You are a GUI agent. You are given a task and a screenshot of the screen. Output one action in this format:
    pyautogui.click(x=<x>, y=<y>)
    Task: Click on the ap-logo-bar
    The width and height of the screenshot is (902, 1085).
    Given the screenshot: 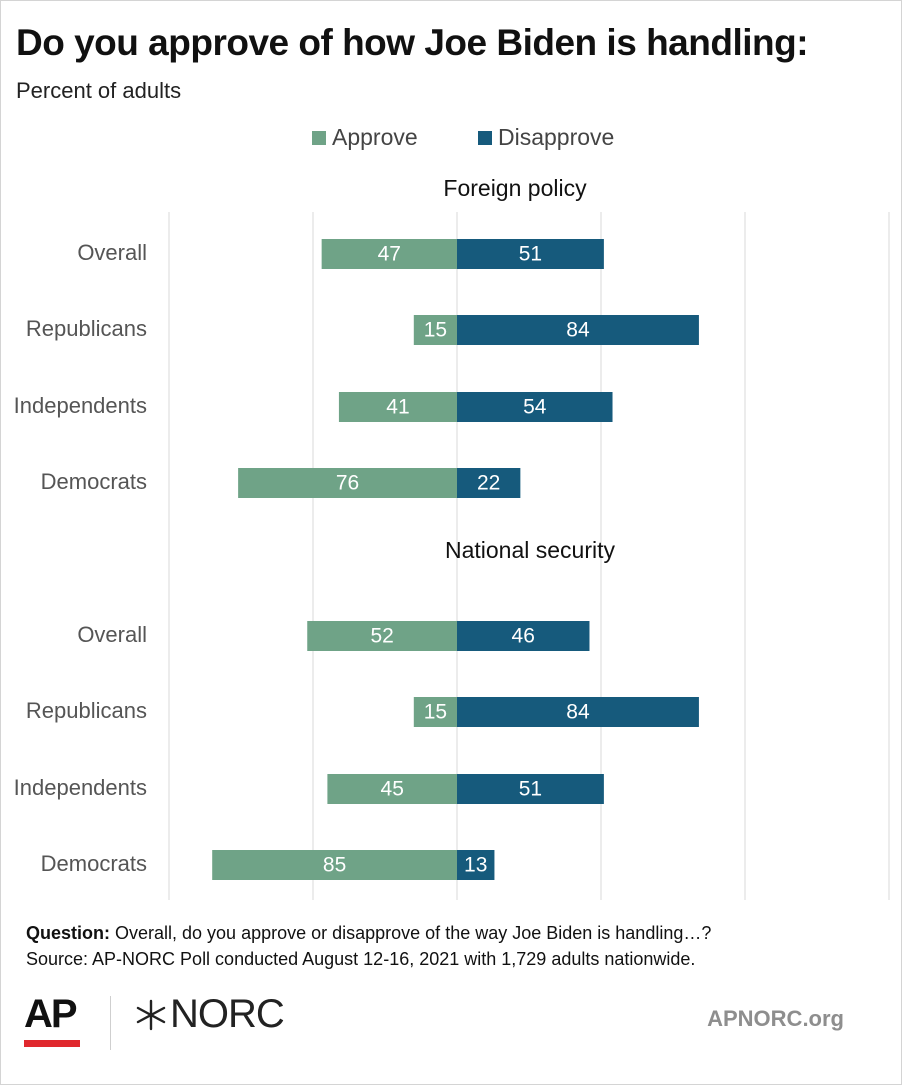 What is the action you would take?
    pyautogui.click(x=52, y=1043)
    